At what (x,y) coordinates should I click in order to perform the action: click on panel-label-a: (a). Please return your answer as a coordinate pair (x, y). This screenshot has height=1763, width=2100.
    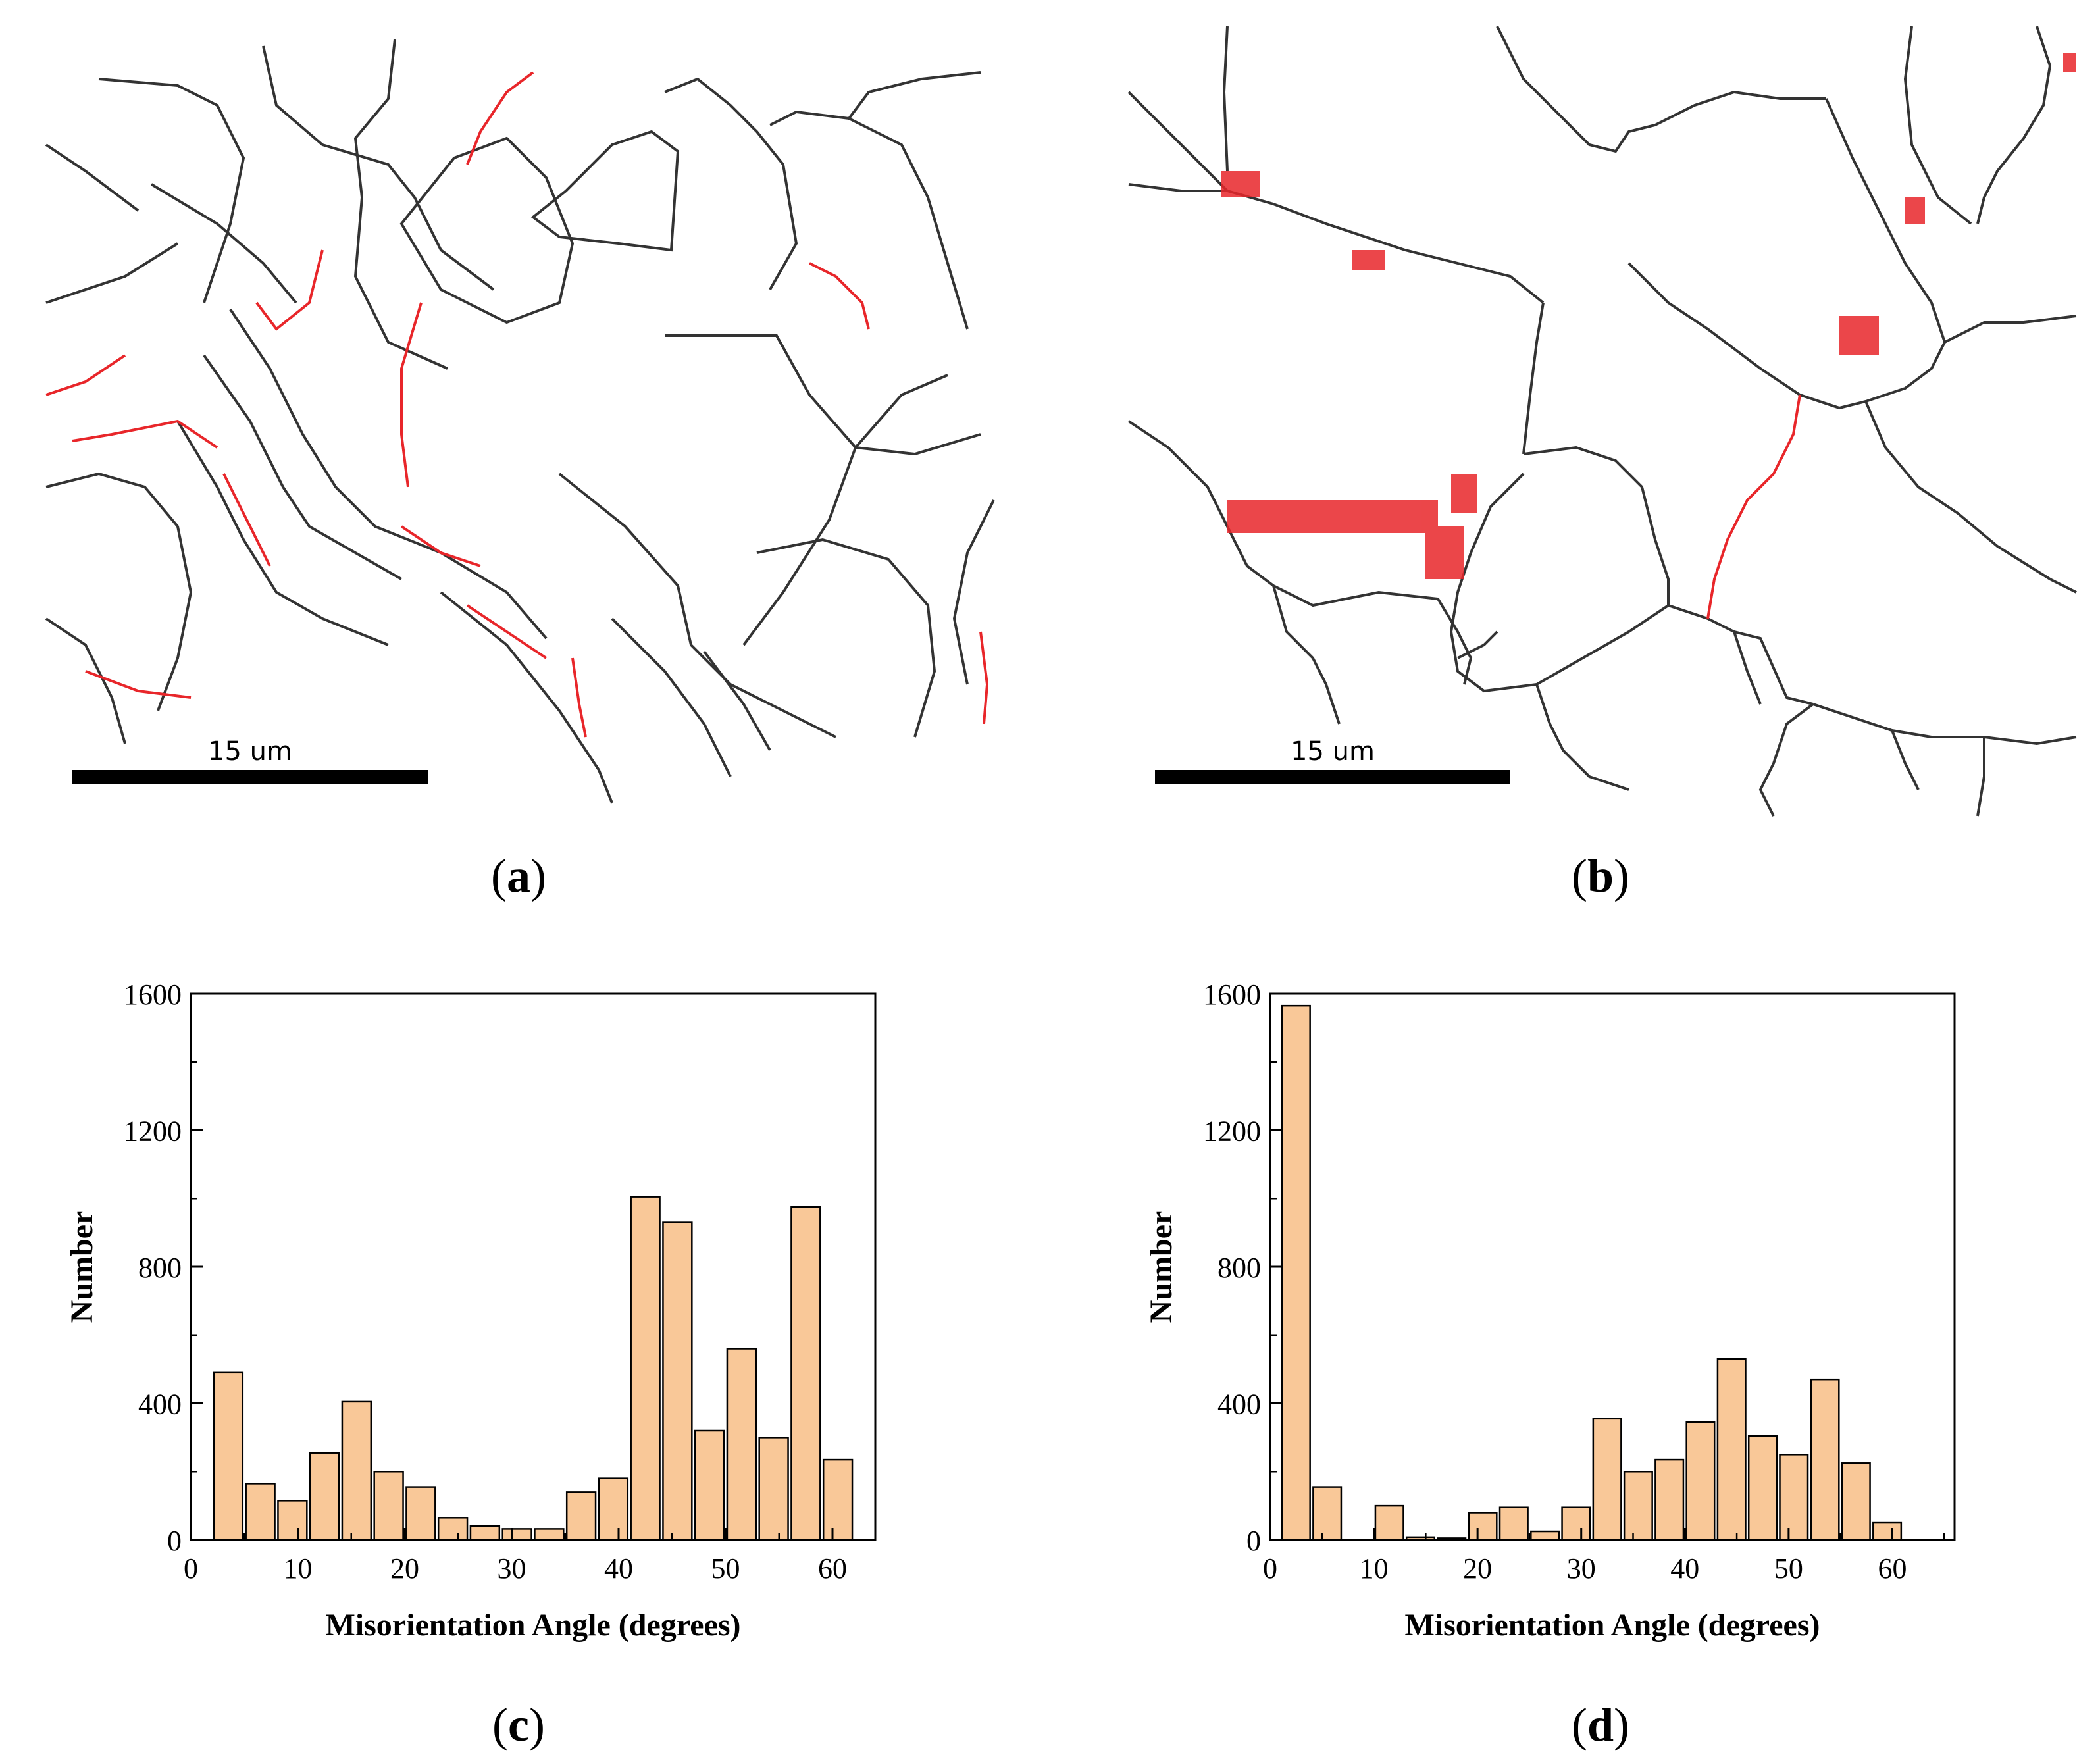
    Looking at the image, I should click on (518, 876).